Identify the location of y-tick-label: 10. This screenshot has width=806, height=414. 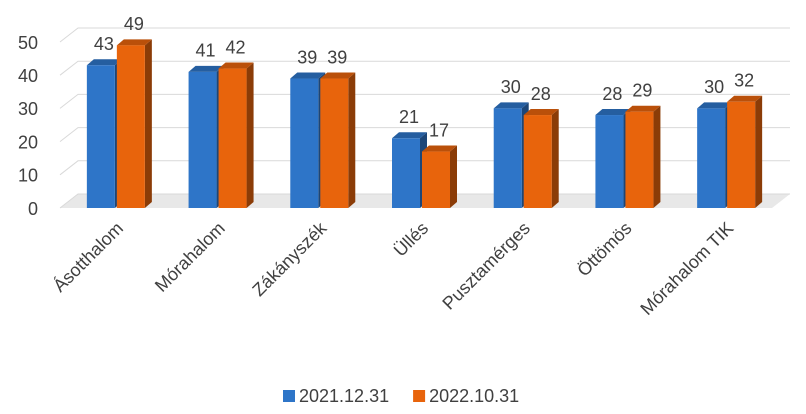
(28, 176).